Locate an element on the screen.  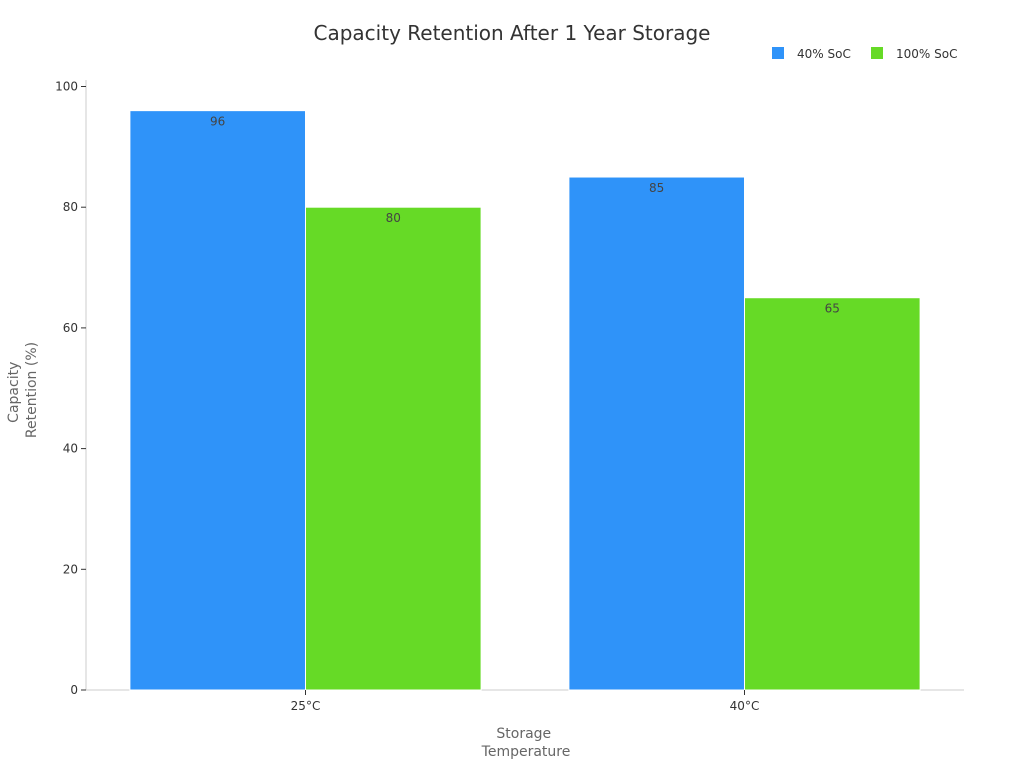
y-axis-title-line-2: Retention (%) is located at coordinates (32, 390).